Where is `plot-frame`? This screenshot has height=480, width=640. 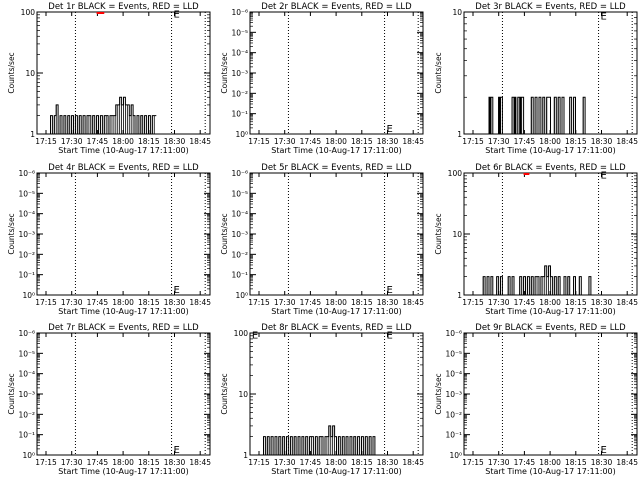
plot-frame is located at coordinates (336, 234).